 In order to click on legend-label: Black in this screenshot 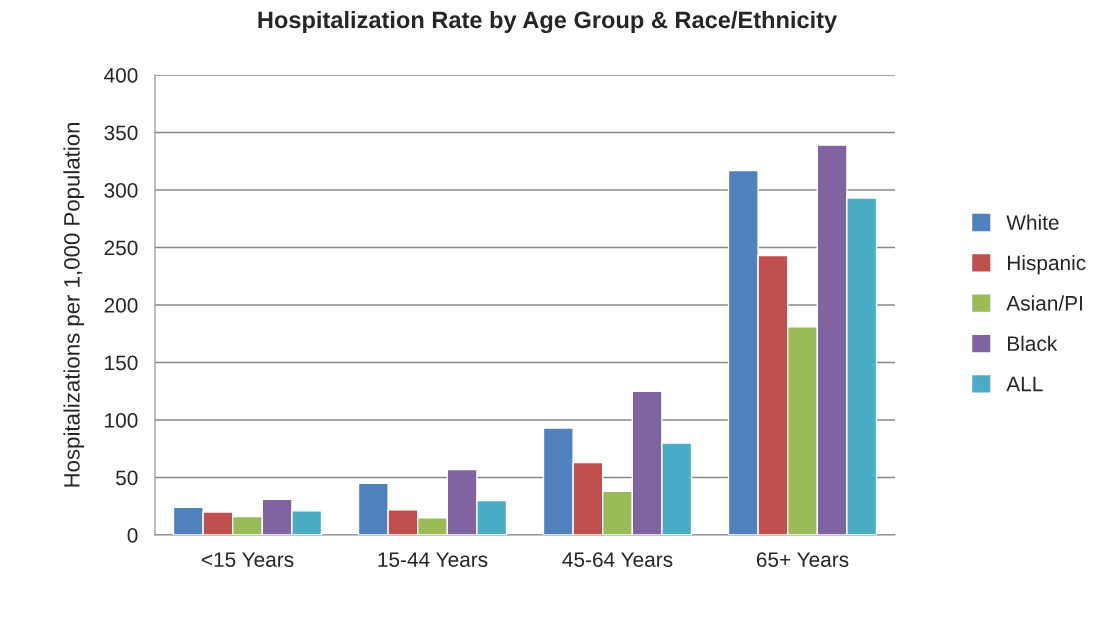, I will do `click(1032, 343)`.